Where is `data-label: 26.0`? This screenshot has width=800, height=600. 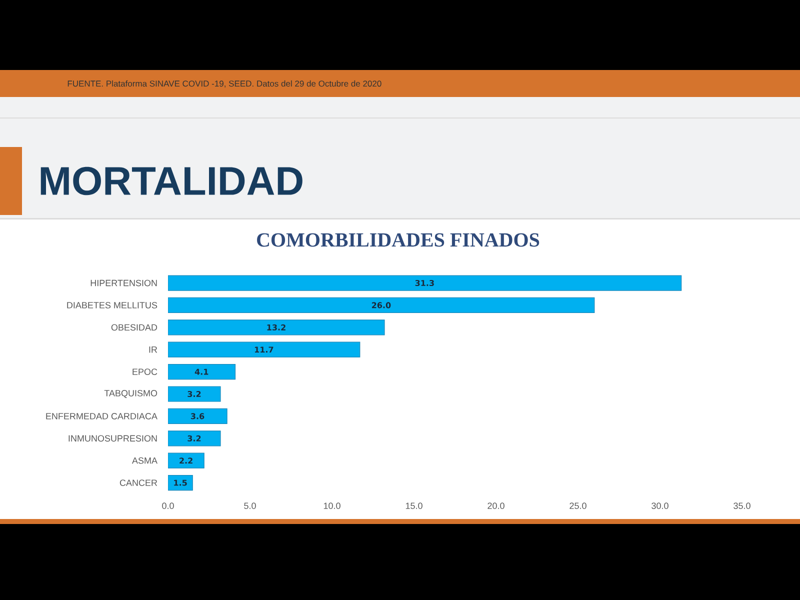
data-label: 26.0 is located at coordinates (381, 305).